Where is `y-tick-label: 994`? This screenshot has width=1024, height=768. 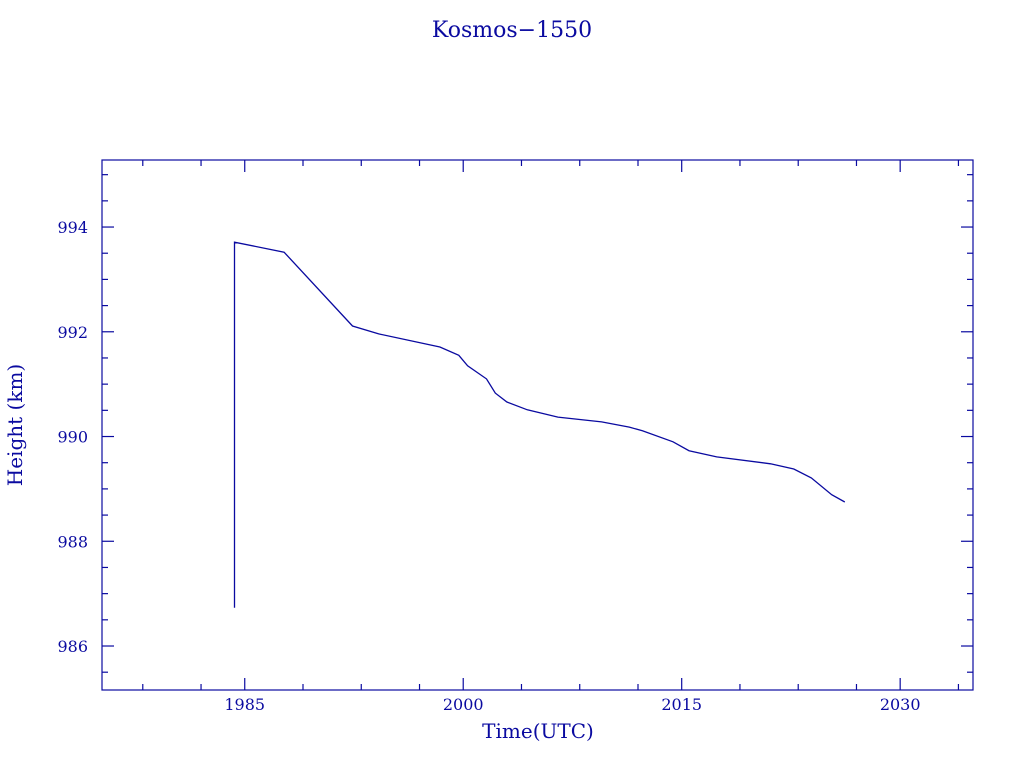
y-tick-label: 994 is located at coordinates (72, 227).